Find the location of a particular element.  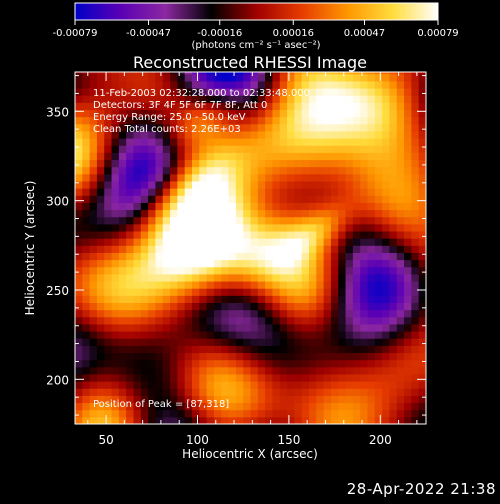

colorbar-tick-label: -0.00016 is located at coordinates (219, 33).